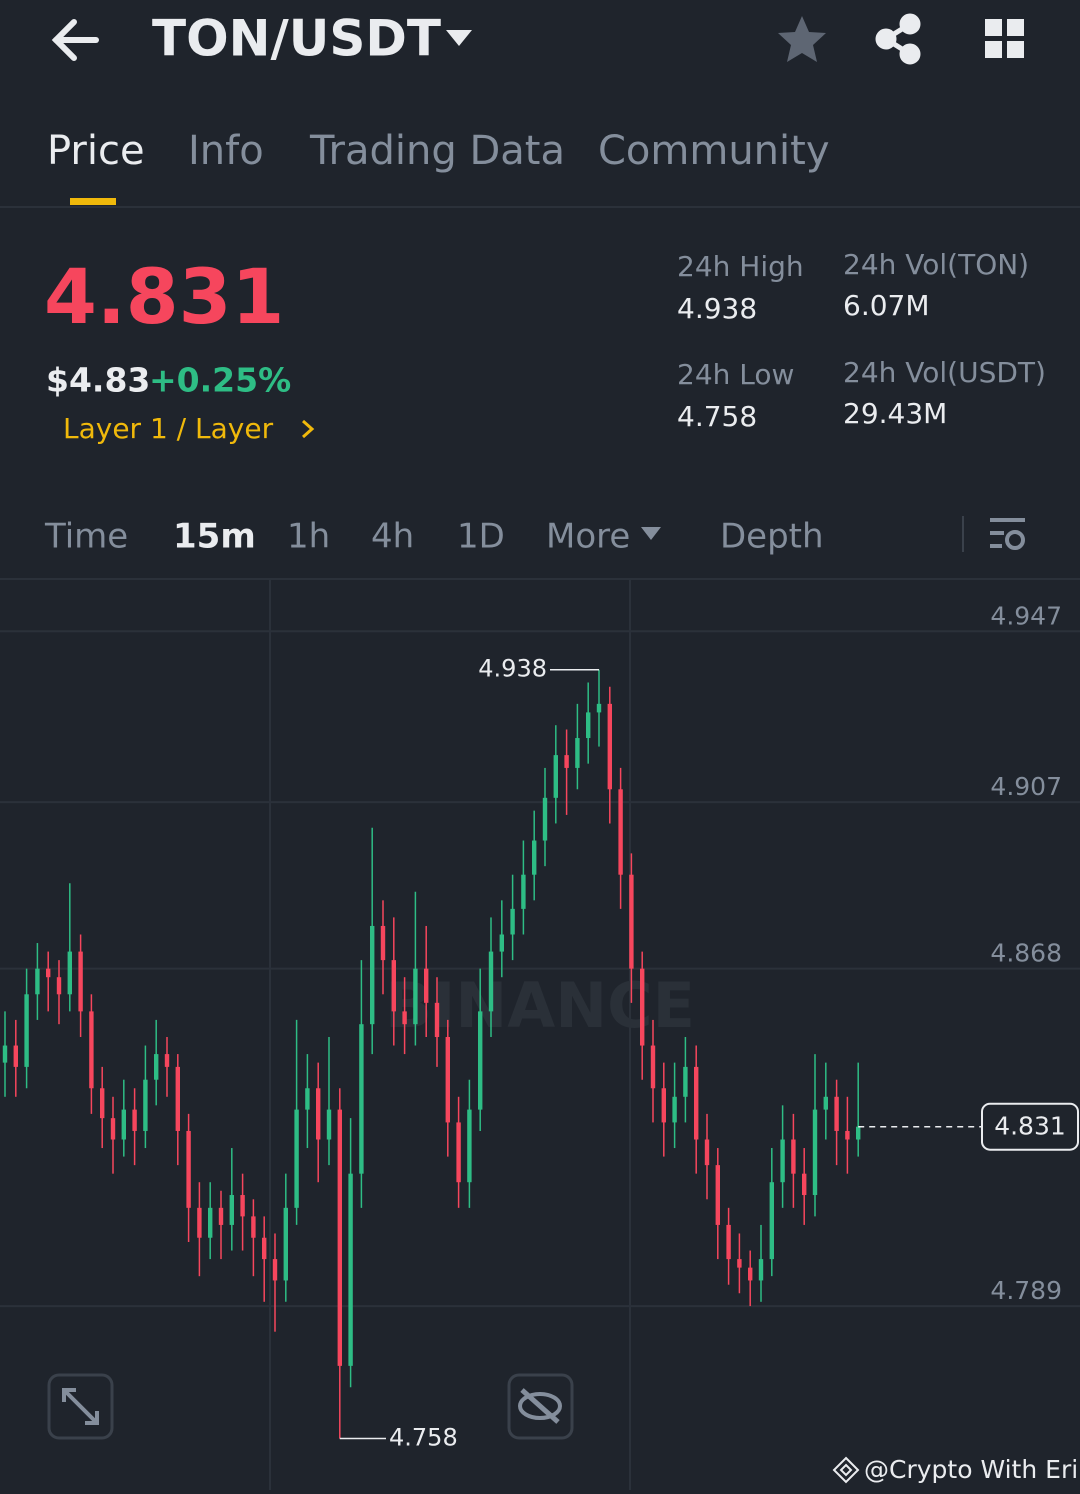  What do you see at coordinates (512, 669) in the screenshot?
I see `high-marker-label: 4.938` at bounding box center [512, 669].